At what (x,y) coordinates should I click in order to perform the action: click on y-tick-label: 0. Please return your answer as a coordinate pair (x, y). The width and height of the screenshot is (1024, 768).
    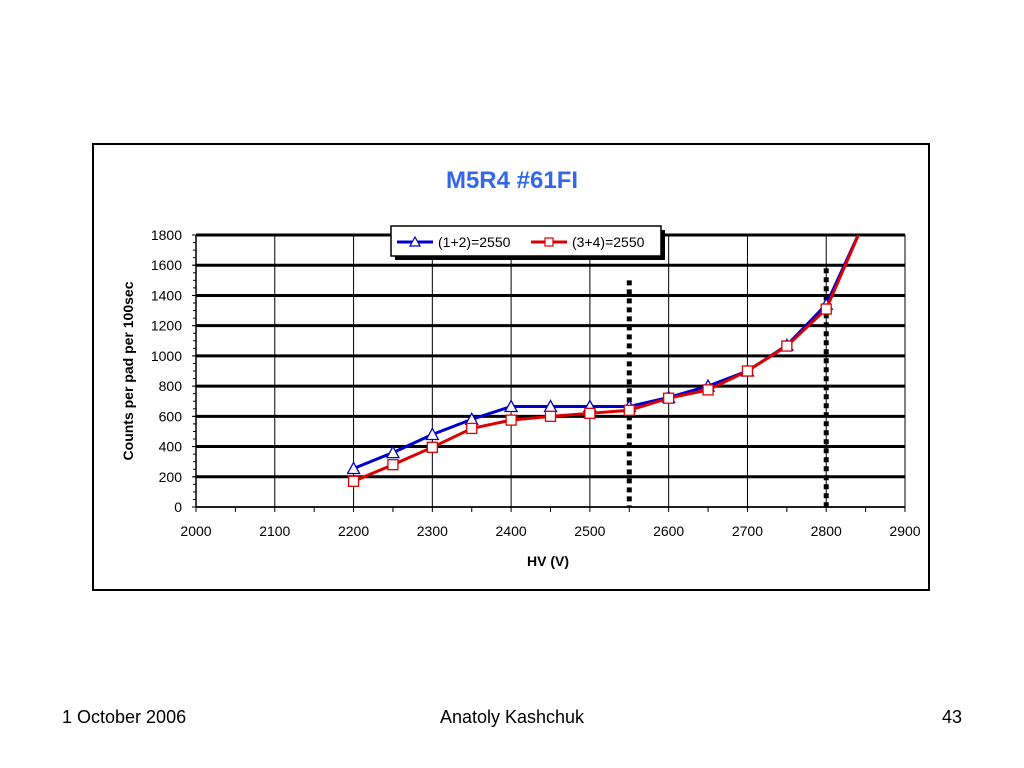
    Looking at the image, I should click on (178, 507).